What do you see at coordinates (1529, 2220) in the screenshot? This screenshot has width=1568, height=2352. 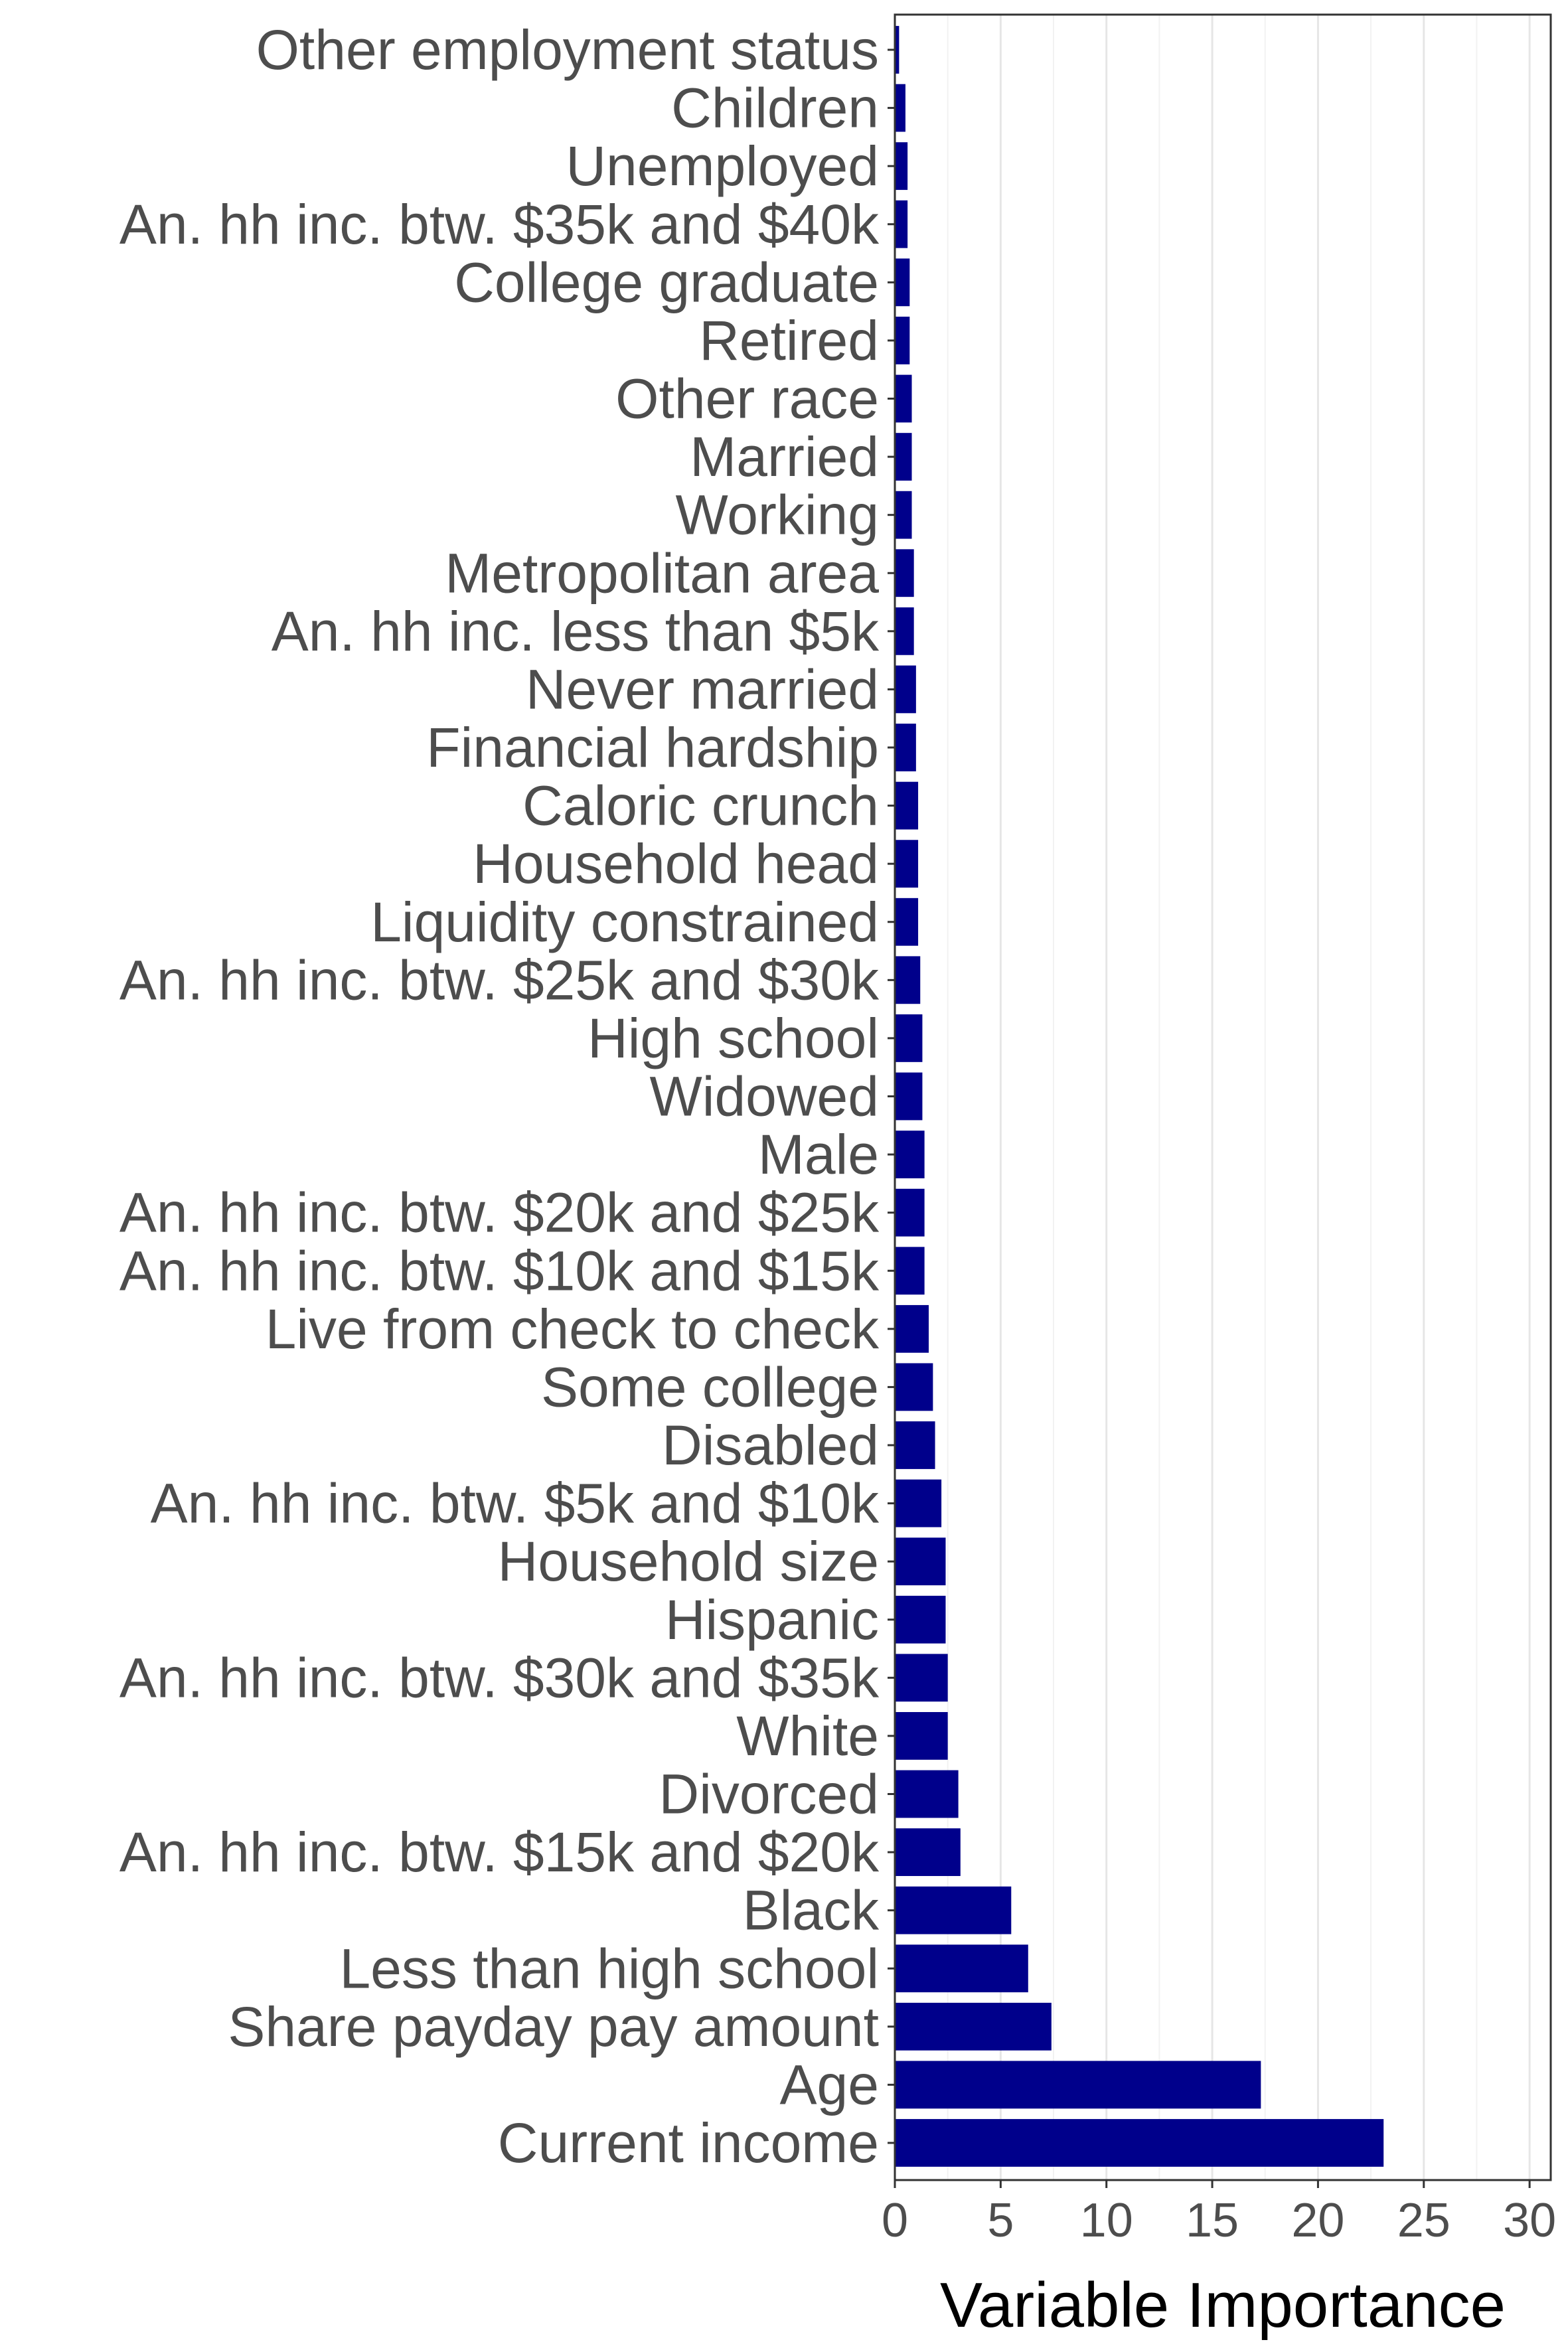 I see `x-tick-label: 30` at bounding box center [1529, 2220].